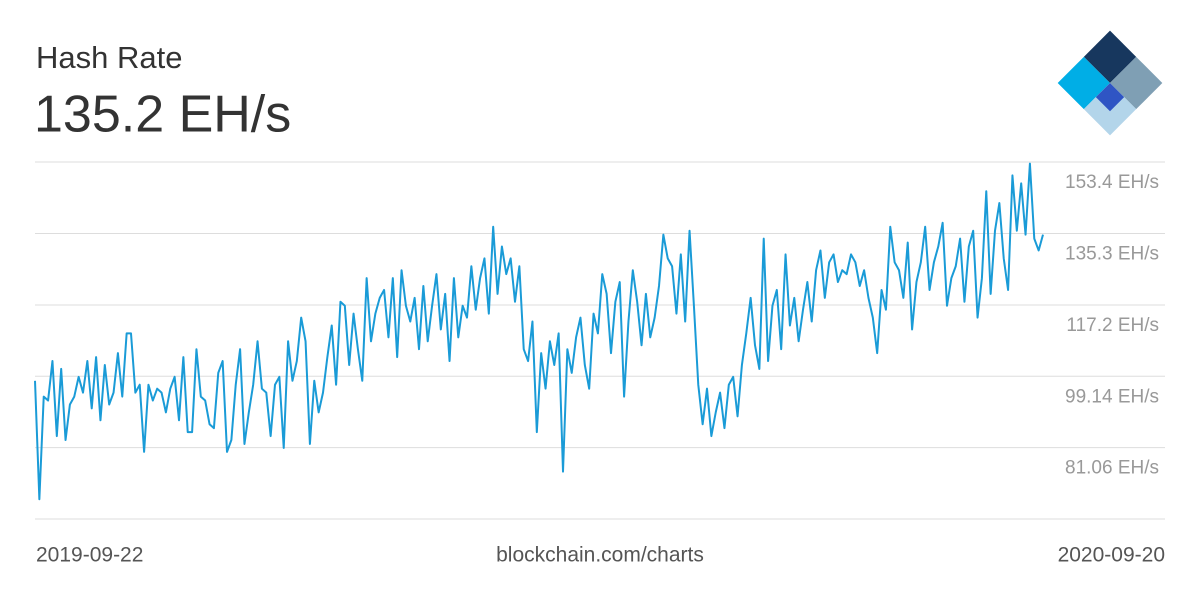 Image resolution: width=1200 pixels, height=600 pixels. What do you see at coordinates (162, 115) in the screenshot?
I see `current-value: 135.2 EH/s` at bounding box center [162, 115].